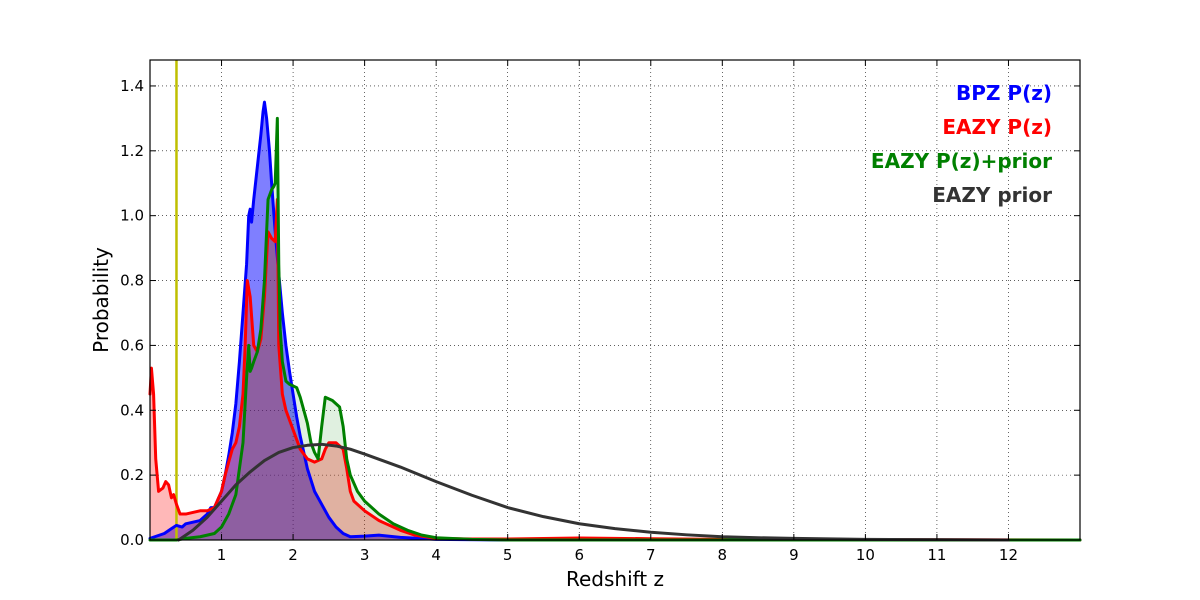 Image resolution: width=1200 pixels, height=600 pixels. Describe the element at coordinates (997, 127) in the screenshot. I see `legend-entry-eazy-p-z: EAZY P(z)` at that location.